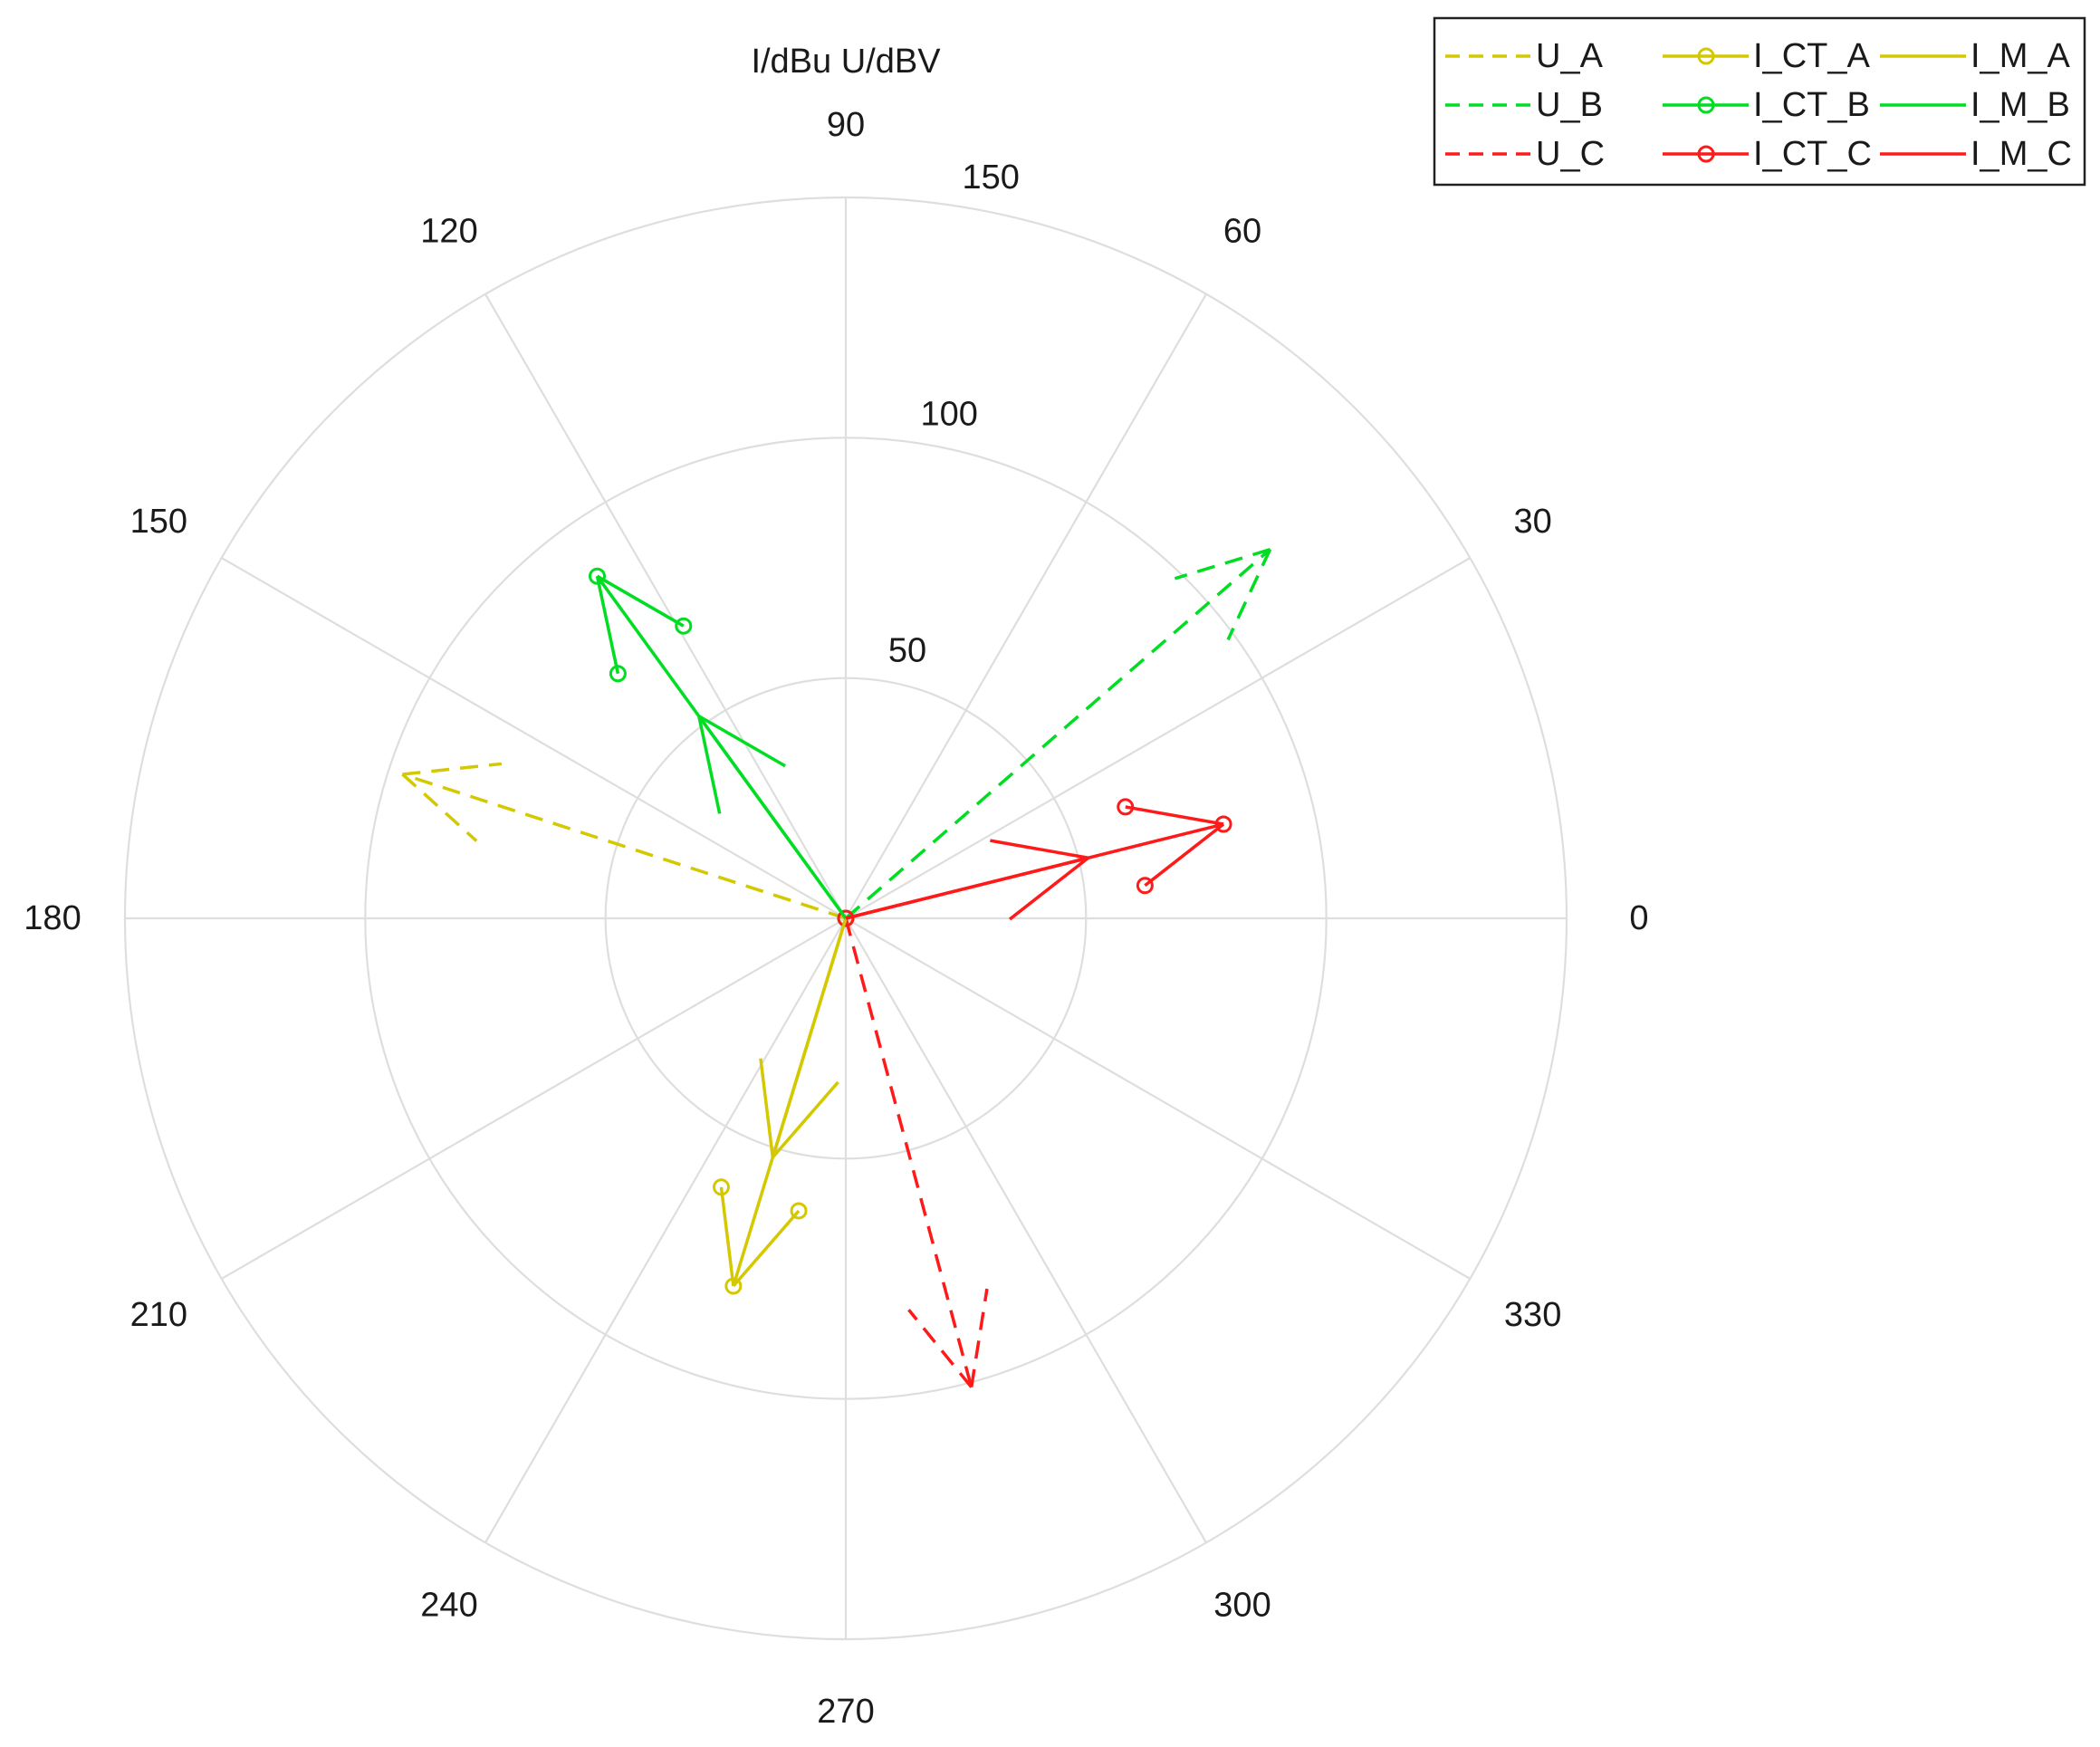 This screenshot has width=2100, height=1747. What do you see at coordinates (846, 62) in the screenshot?
I see `radial-axis-title: I/dBu U/dBV` at bounding box center [846, 62].